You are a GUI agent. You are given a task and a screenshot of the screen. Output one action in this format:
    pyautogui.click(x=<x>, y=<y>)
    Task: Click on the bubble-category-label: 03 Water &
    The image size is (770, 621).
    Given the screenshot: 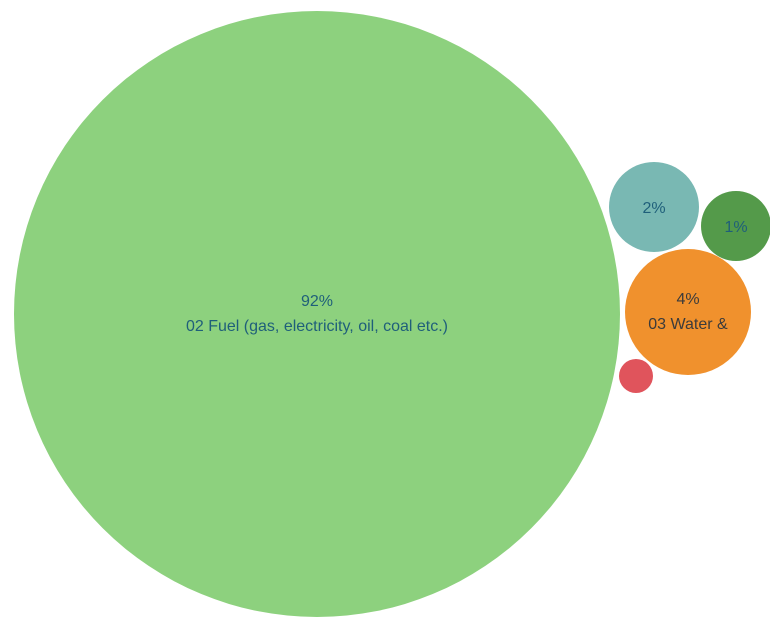 What is the action you would take?
    pyautogui.click(x=688, y=324)
    